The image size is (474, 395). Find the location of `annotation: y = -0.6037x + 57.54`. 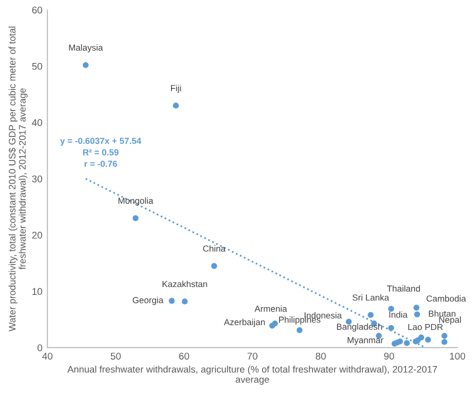

annotation: y = -0.6037x + 57.54 is located at coordinates (101, 142).